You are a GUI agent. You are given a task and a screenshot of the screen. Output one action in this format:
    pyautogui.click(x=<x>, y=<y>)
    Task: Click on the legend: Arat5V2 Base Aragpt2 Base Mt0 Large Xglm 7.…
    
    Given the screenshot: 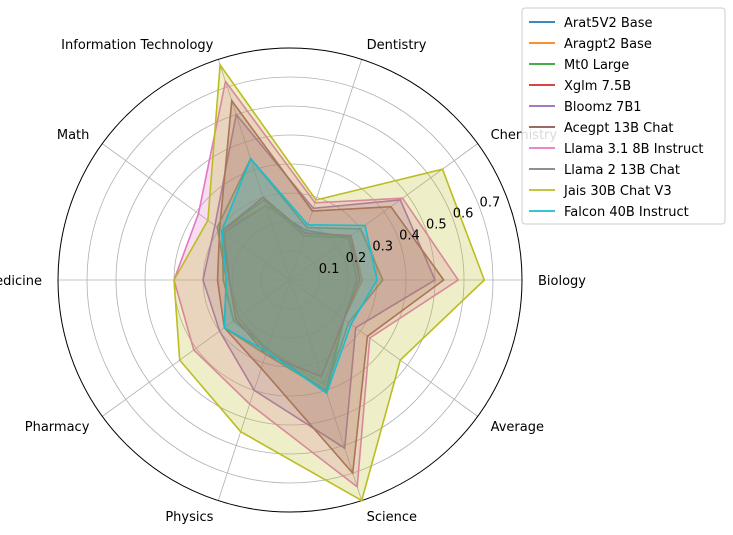 What is the action you would take?
    pyautogui.click(x=623, y=116)
    